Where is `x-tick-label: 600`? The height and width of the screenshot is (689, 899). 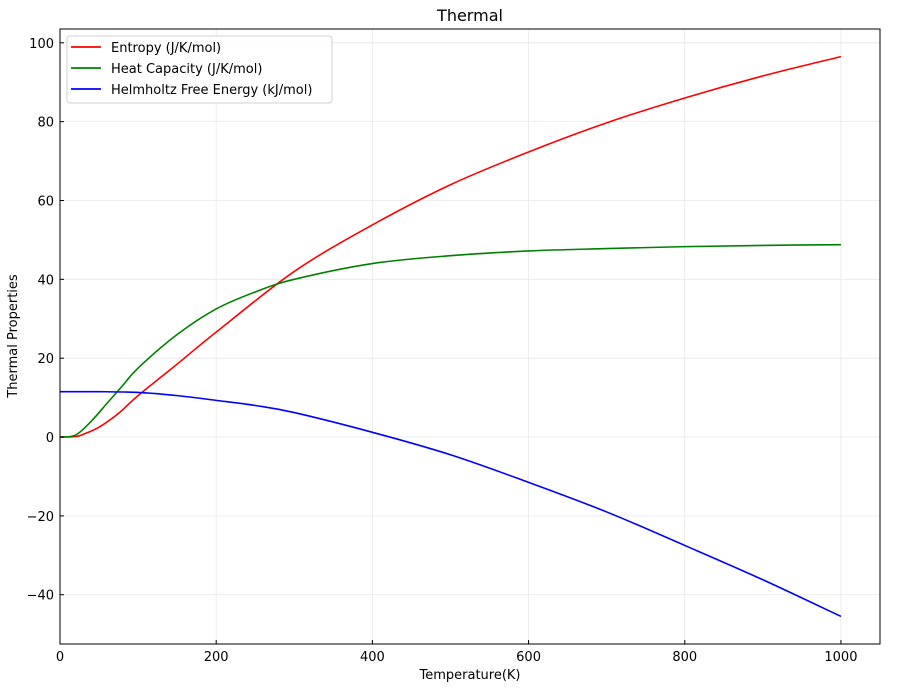
x-tick-label: 600 is located at coordinates (528, 657).